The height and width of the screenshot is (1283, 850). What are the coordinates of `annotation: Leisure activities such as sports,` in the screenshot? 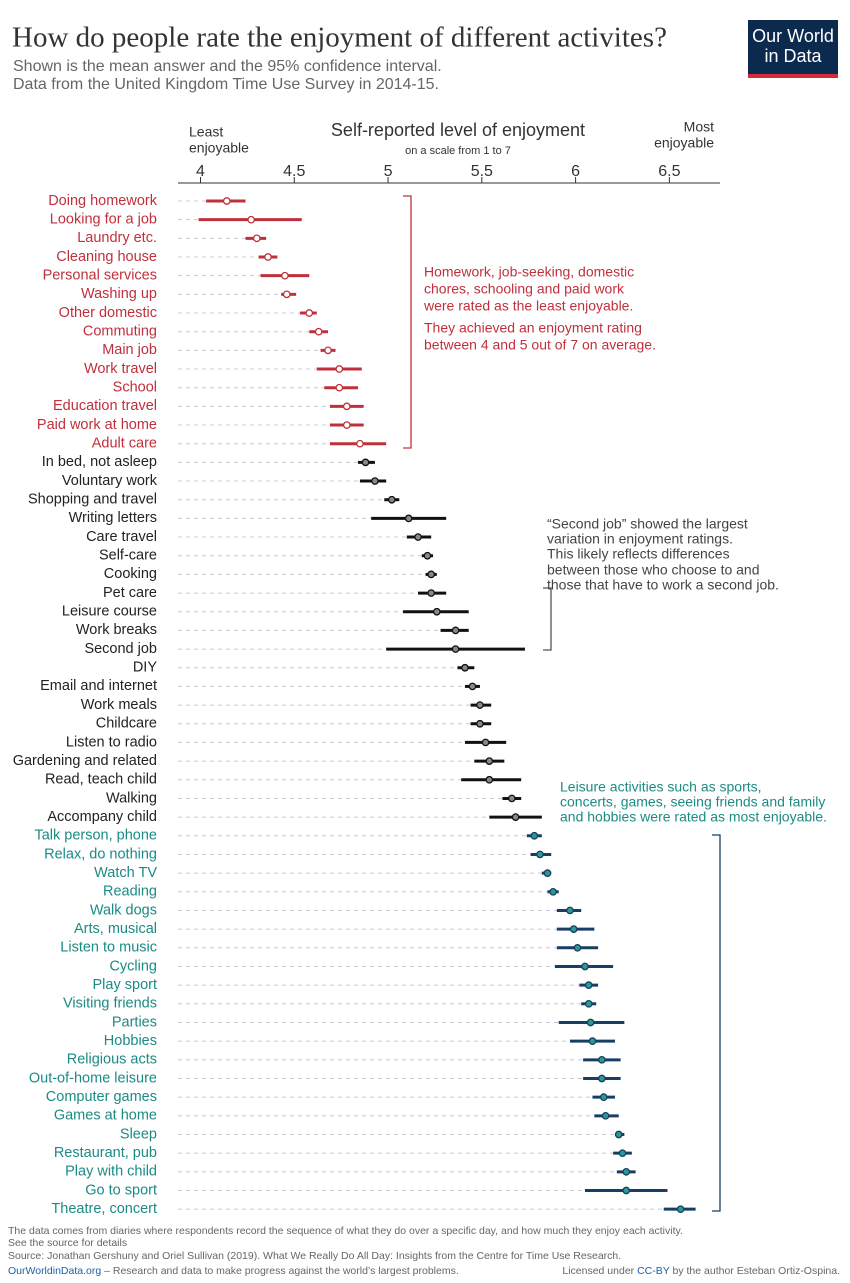 It's located at (661, 787).